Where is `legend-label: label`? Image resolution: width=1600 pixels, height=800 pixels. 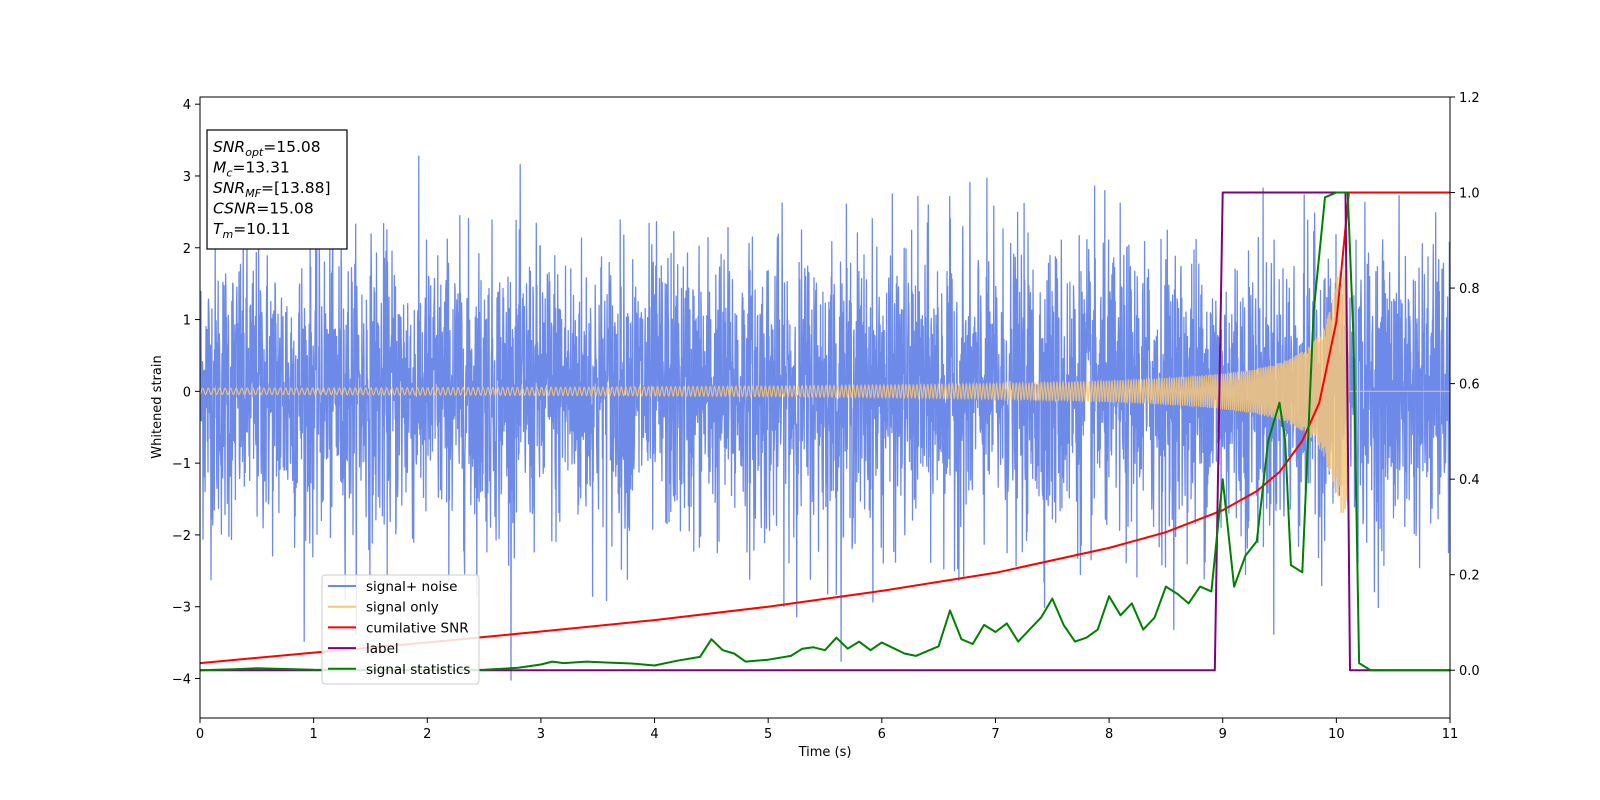
legend-label: label is located at coordinates (382, 649).